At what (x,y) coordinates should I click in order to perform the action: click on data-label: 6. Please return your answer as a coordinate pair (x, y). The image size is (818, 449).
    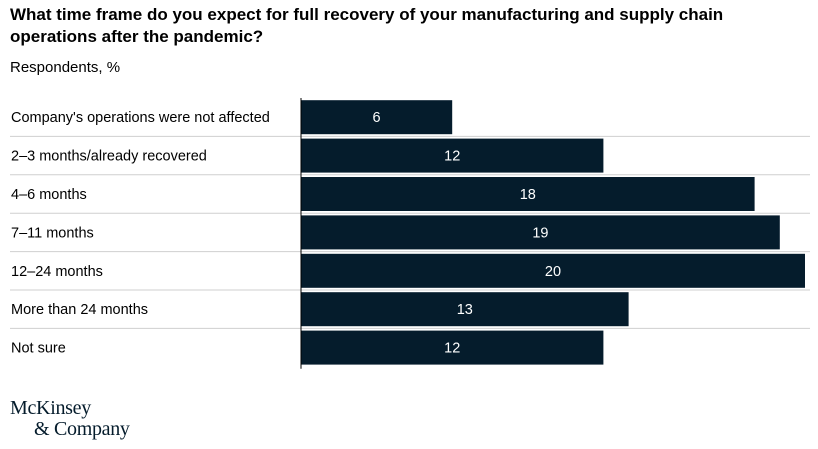
    Looking at the image, I should click on (377, 118).